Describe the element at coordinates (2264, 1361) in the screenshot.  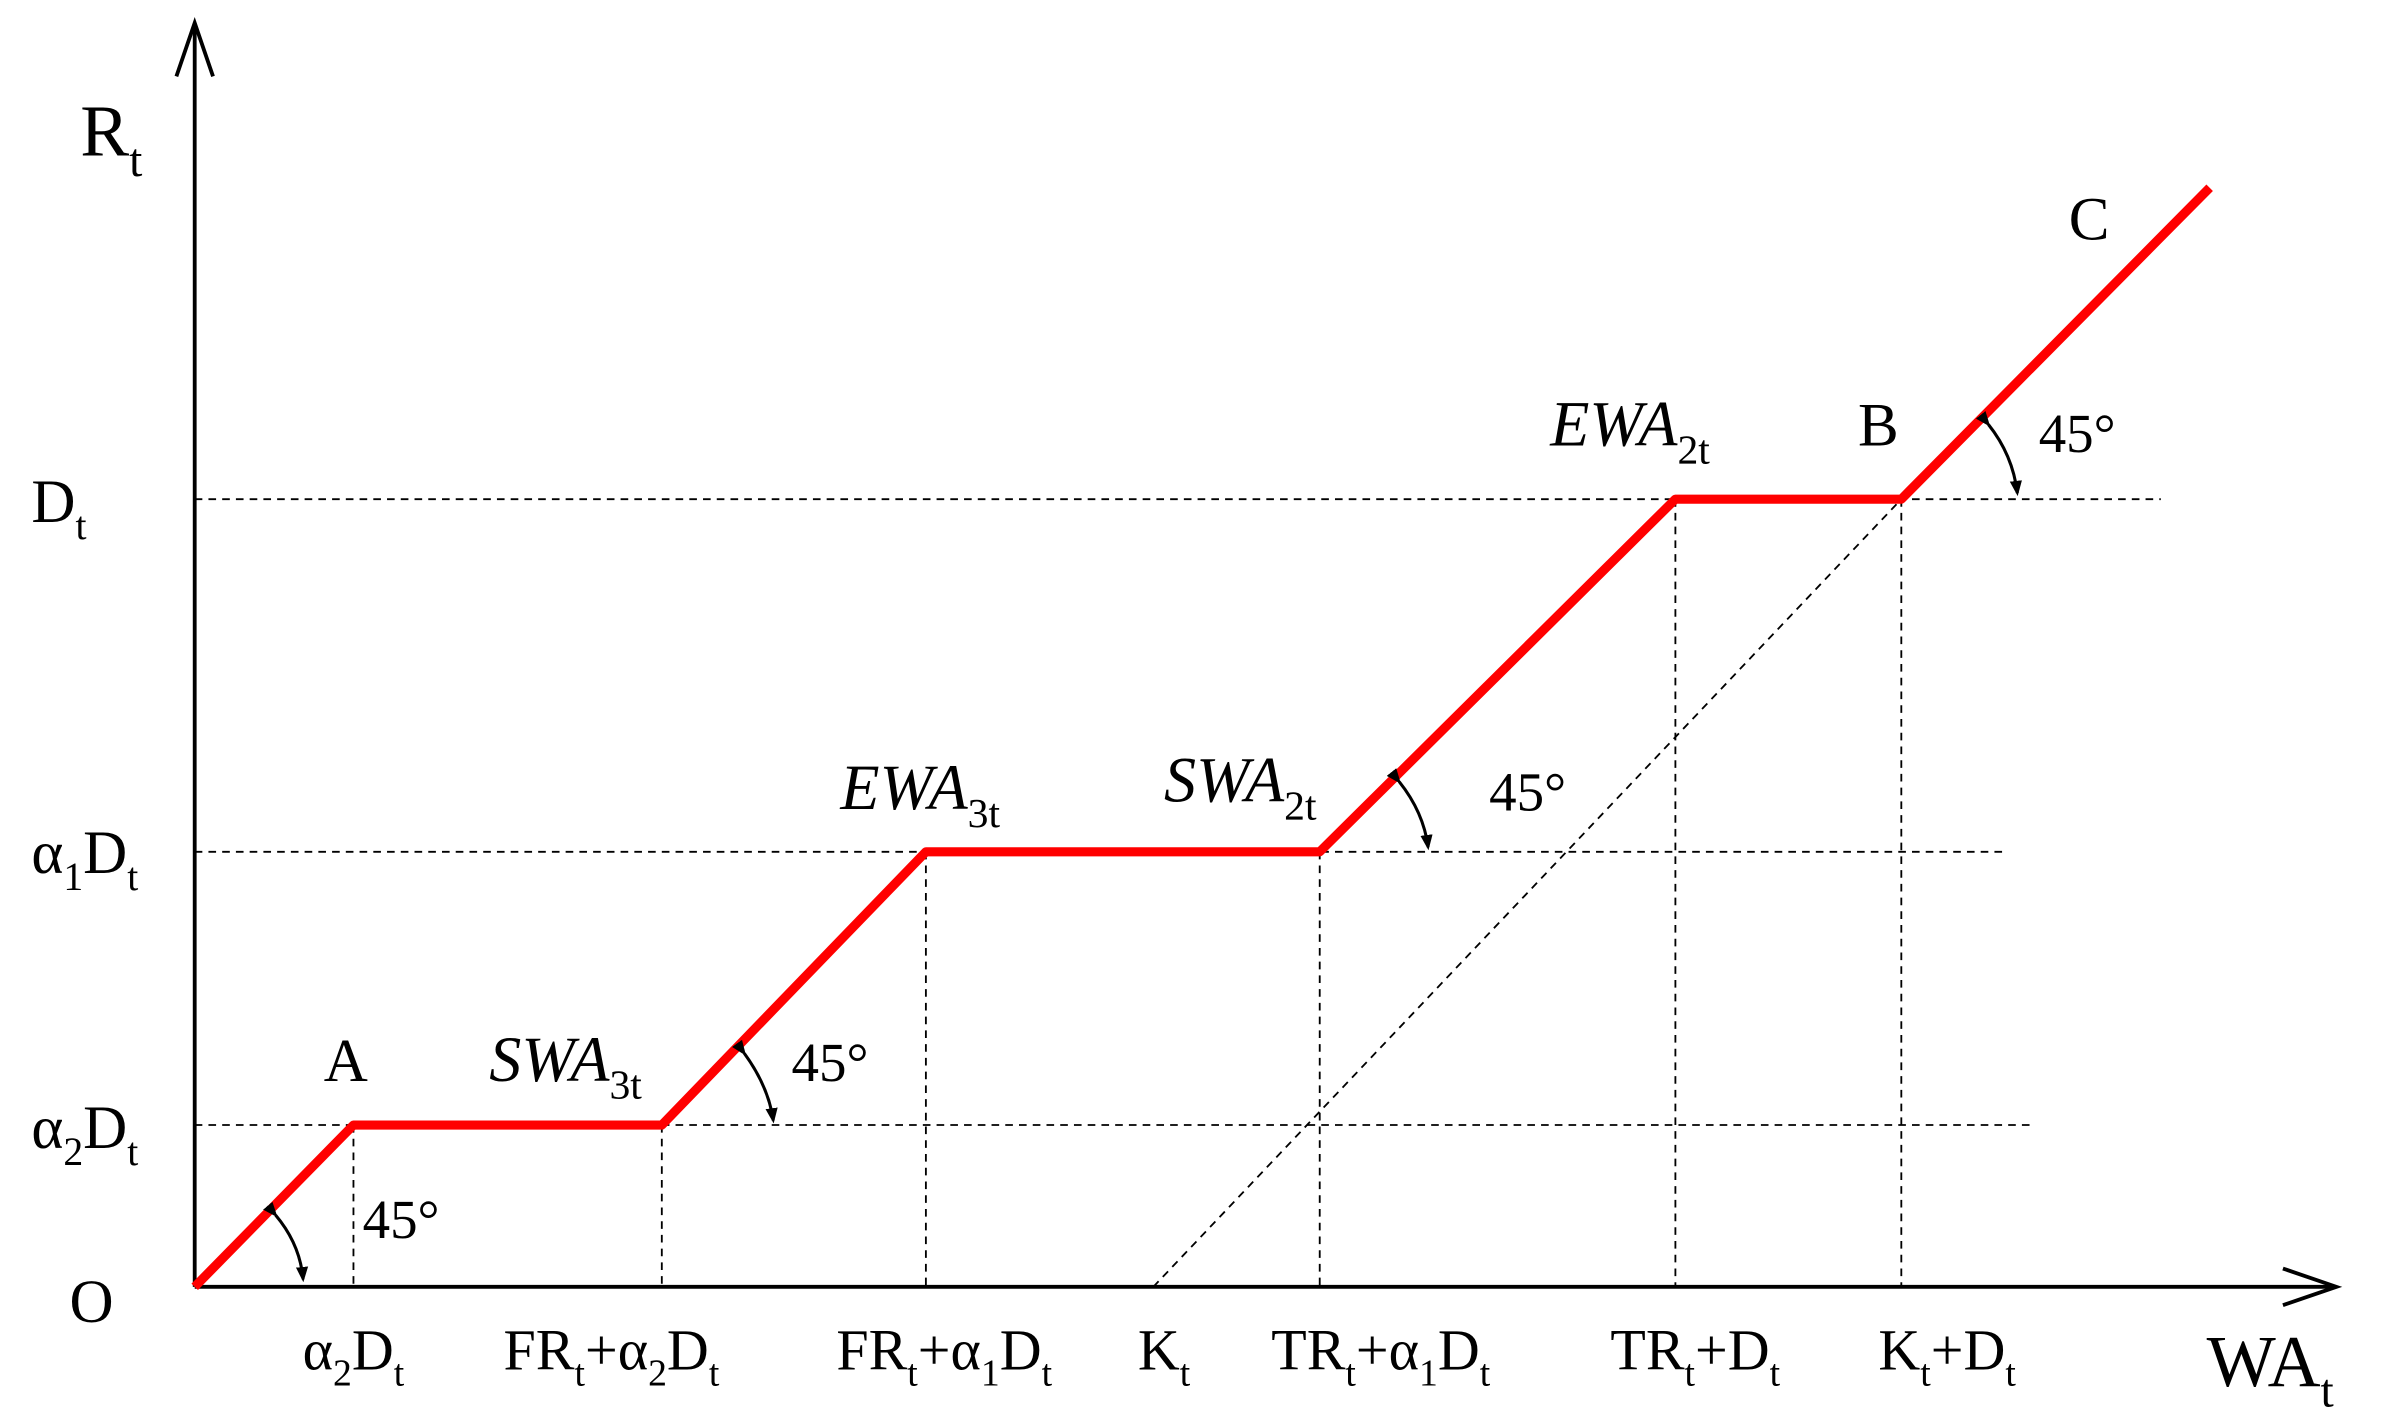
I see `label-part: WA` at that location.